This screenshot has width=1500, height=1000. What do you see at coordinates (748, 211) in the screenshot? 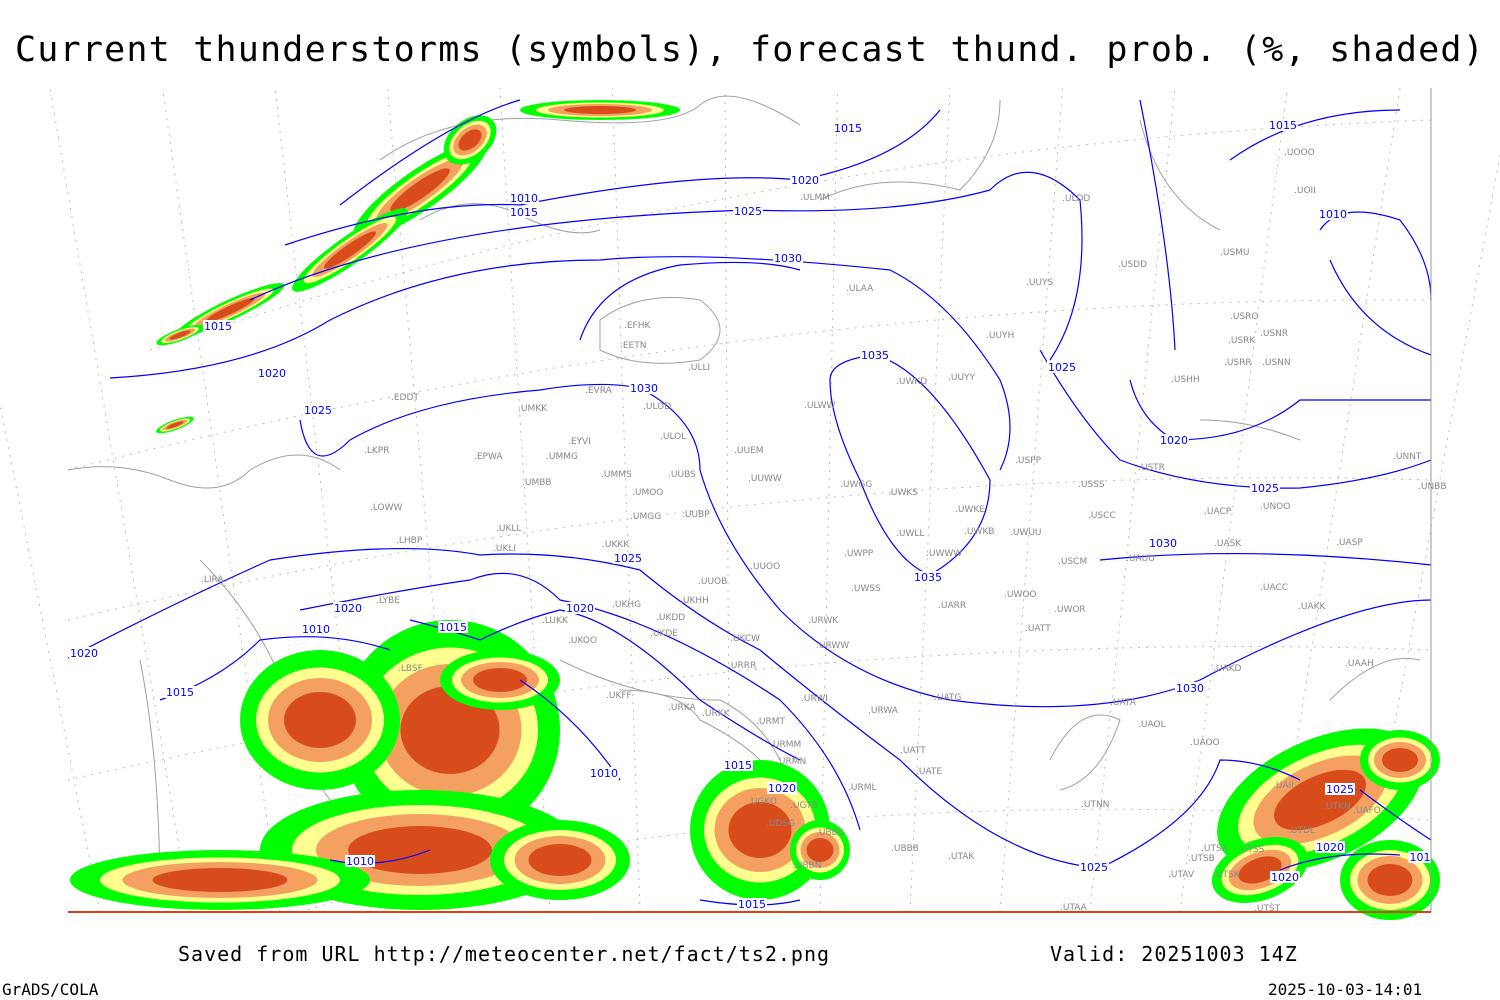
I see `isobar-label: 1025` at bounding box center [748, 211].